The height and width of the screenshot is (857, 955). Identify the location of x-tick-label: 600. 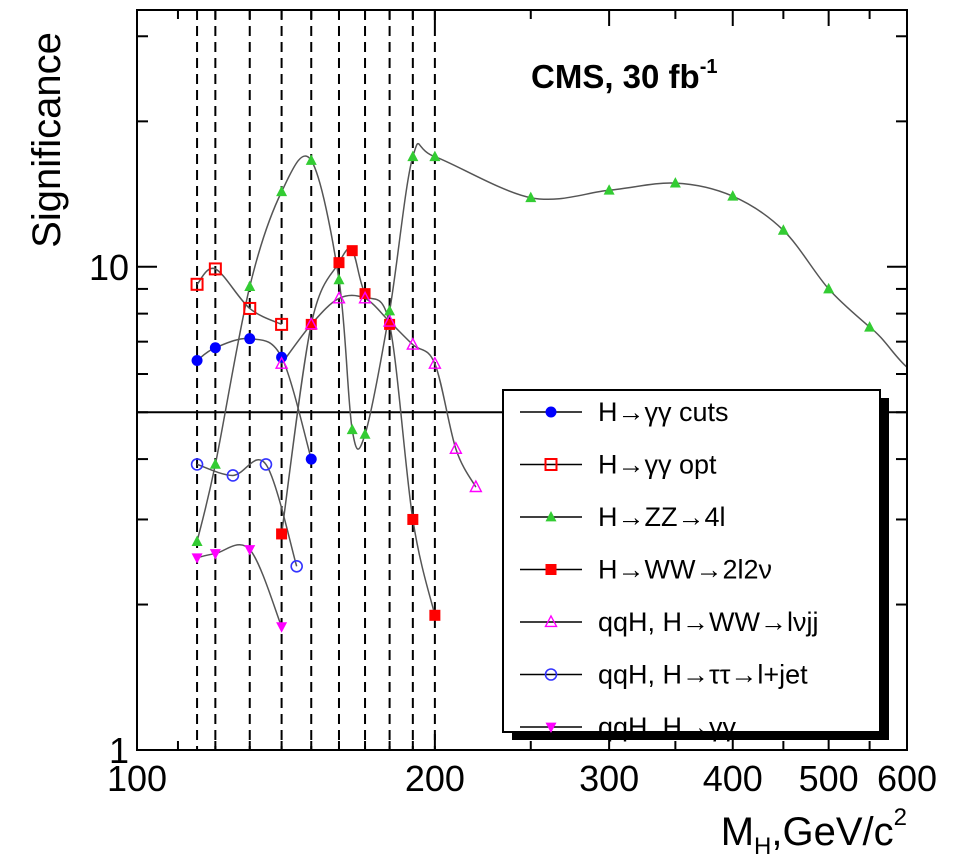
(907, 778).